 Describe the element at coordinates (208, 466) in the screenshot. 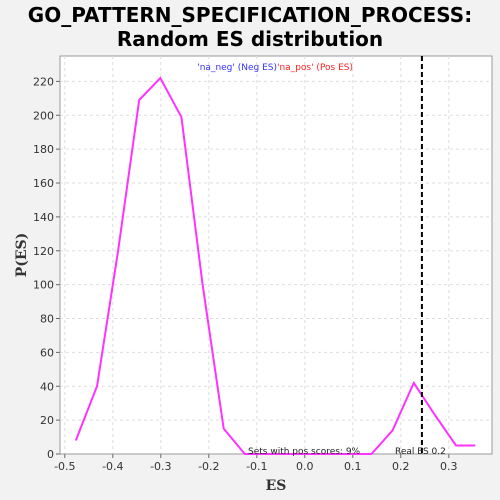

I see `x-tick-label: -0.2` at that location.